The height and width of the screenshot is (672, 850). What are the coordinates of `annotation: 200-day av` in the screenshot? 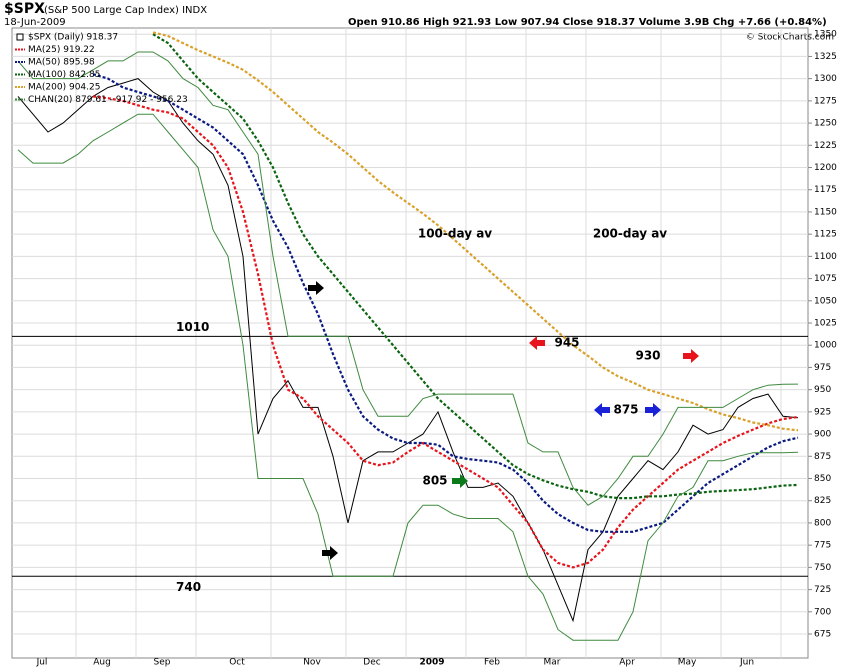 It's located at (630, 234).